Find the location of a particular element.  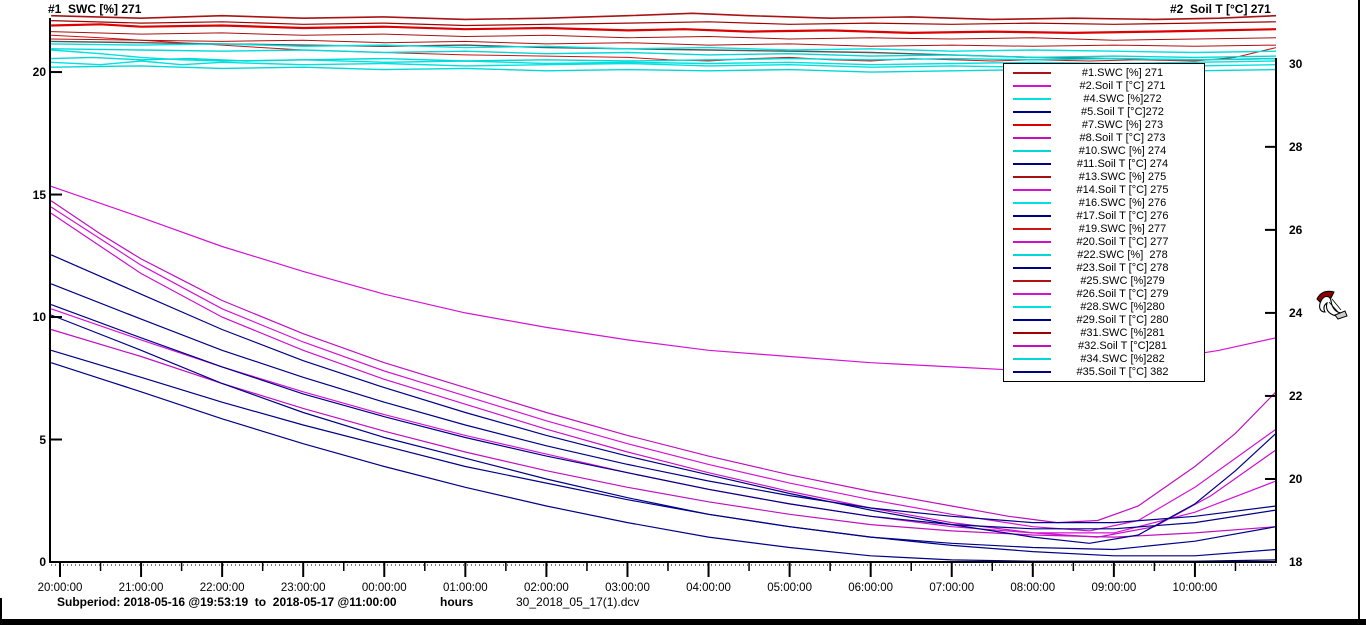

legend-item: #26.Soil T [°C] 279 is located at coordinates (1104, 294).